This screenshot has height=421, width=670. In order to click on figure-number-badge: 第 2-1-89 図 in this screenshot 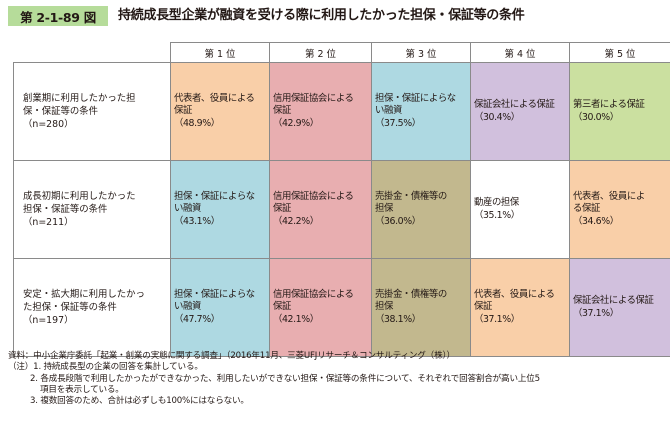, I will do `click(58, 16)`.